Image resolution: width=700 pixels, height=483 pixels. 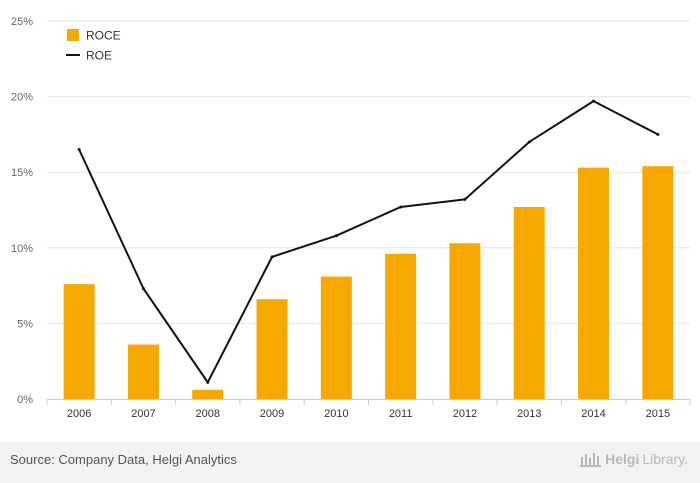 What do you see at coordinates (401, 326) in the screenshot?
I see `bar-roce-2011` at bounding box center [401, 326].